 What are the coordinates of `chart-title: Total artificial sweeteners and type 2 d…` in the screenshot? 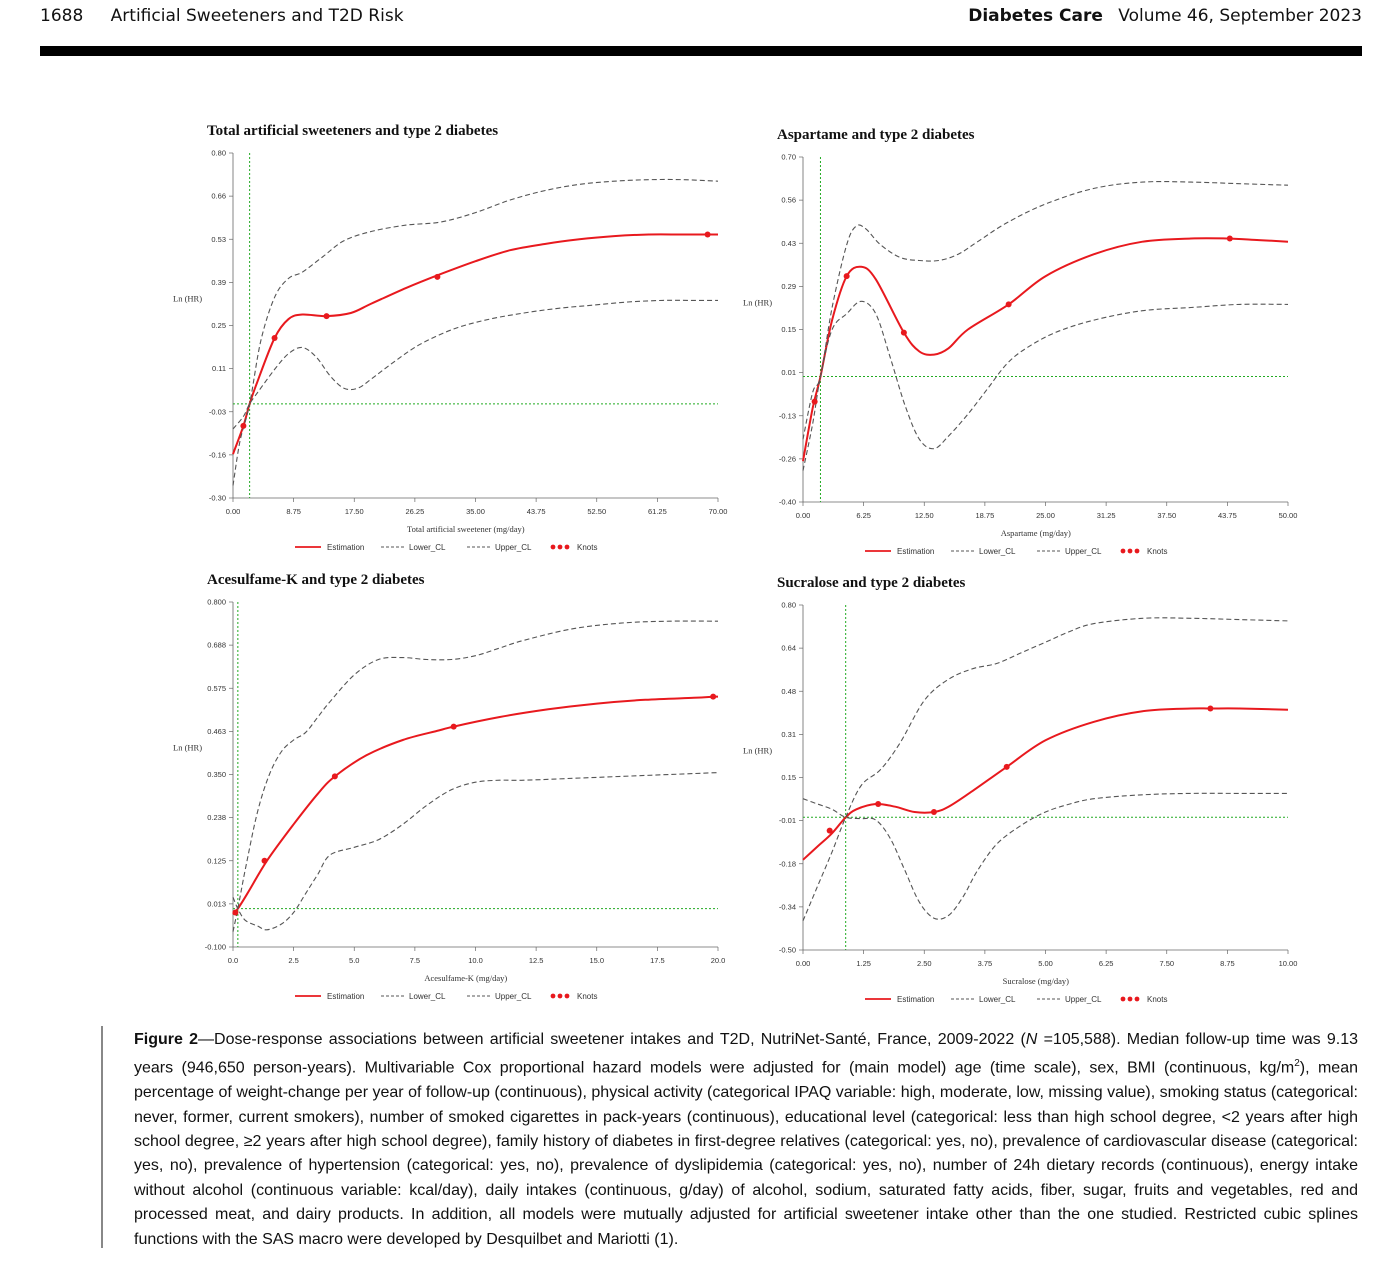 It's located at (352, 131).